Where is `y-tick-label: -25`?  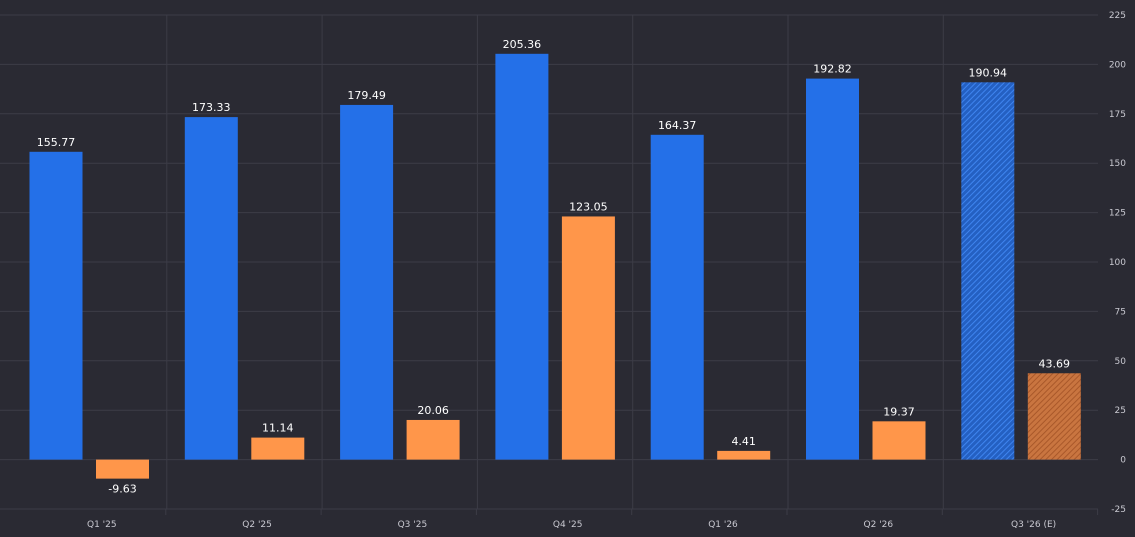
y-tick-label: -25 is located at coordinates (1118, 510).